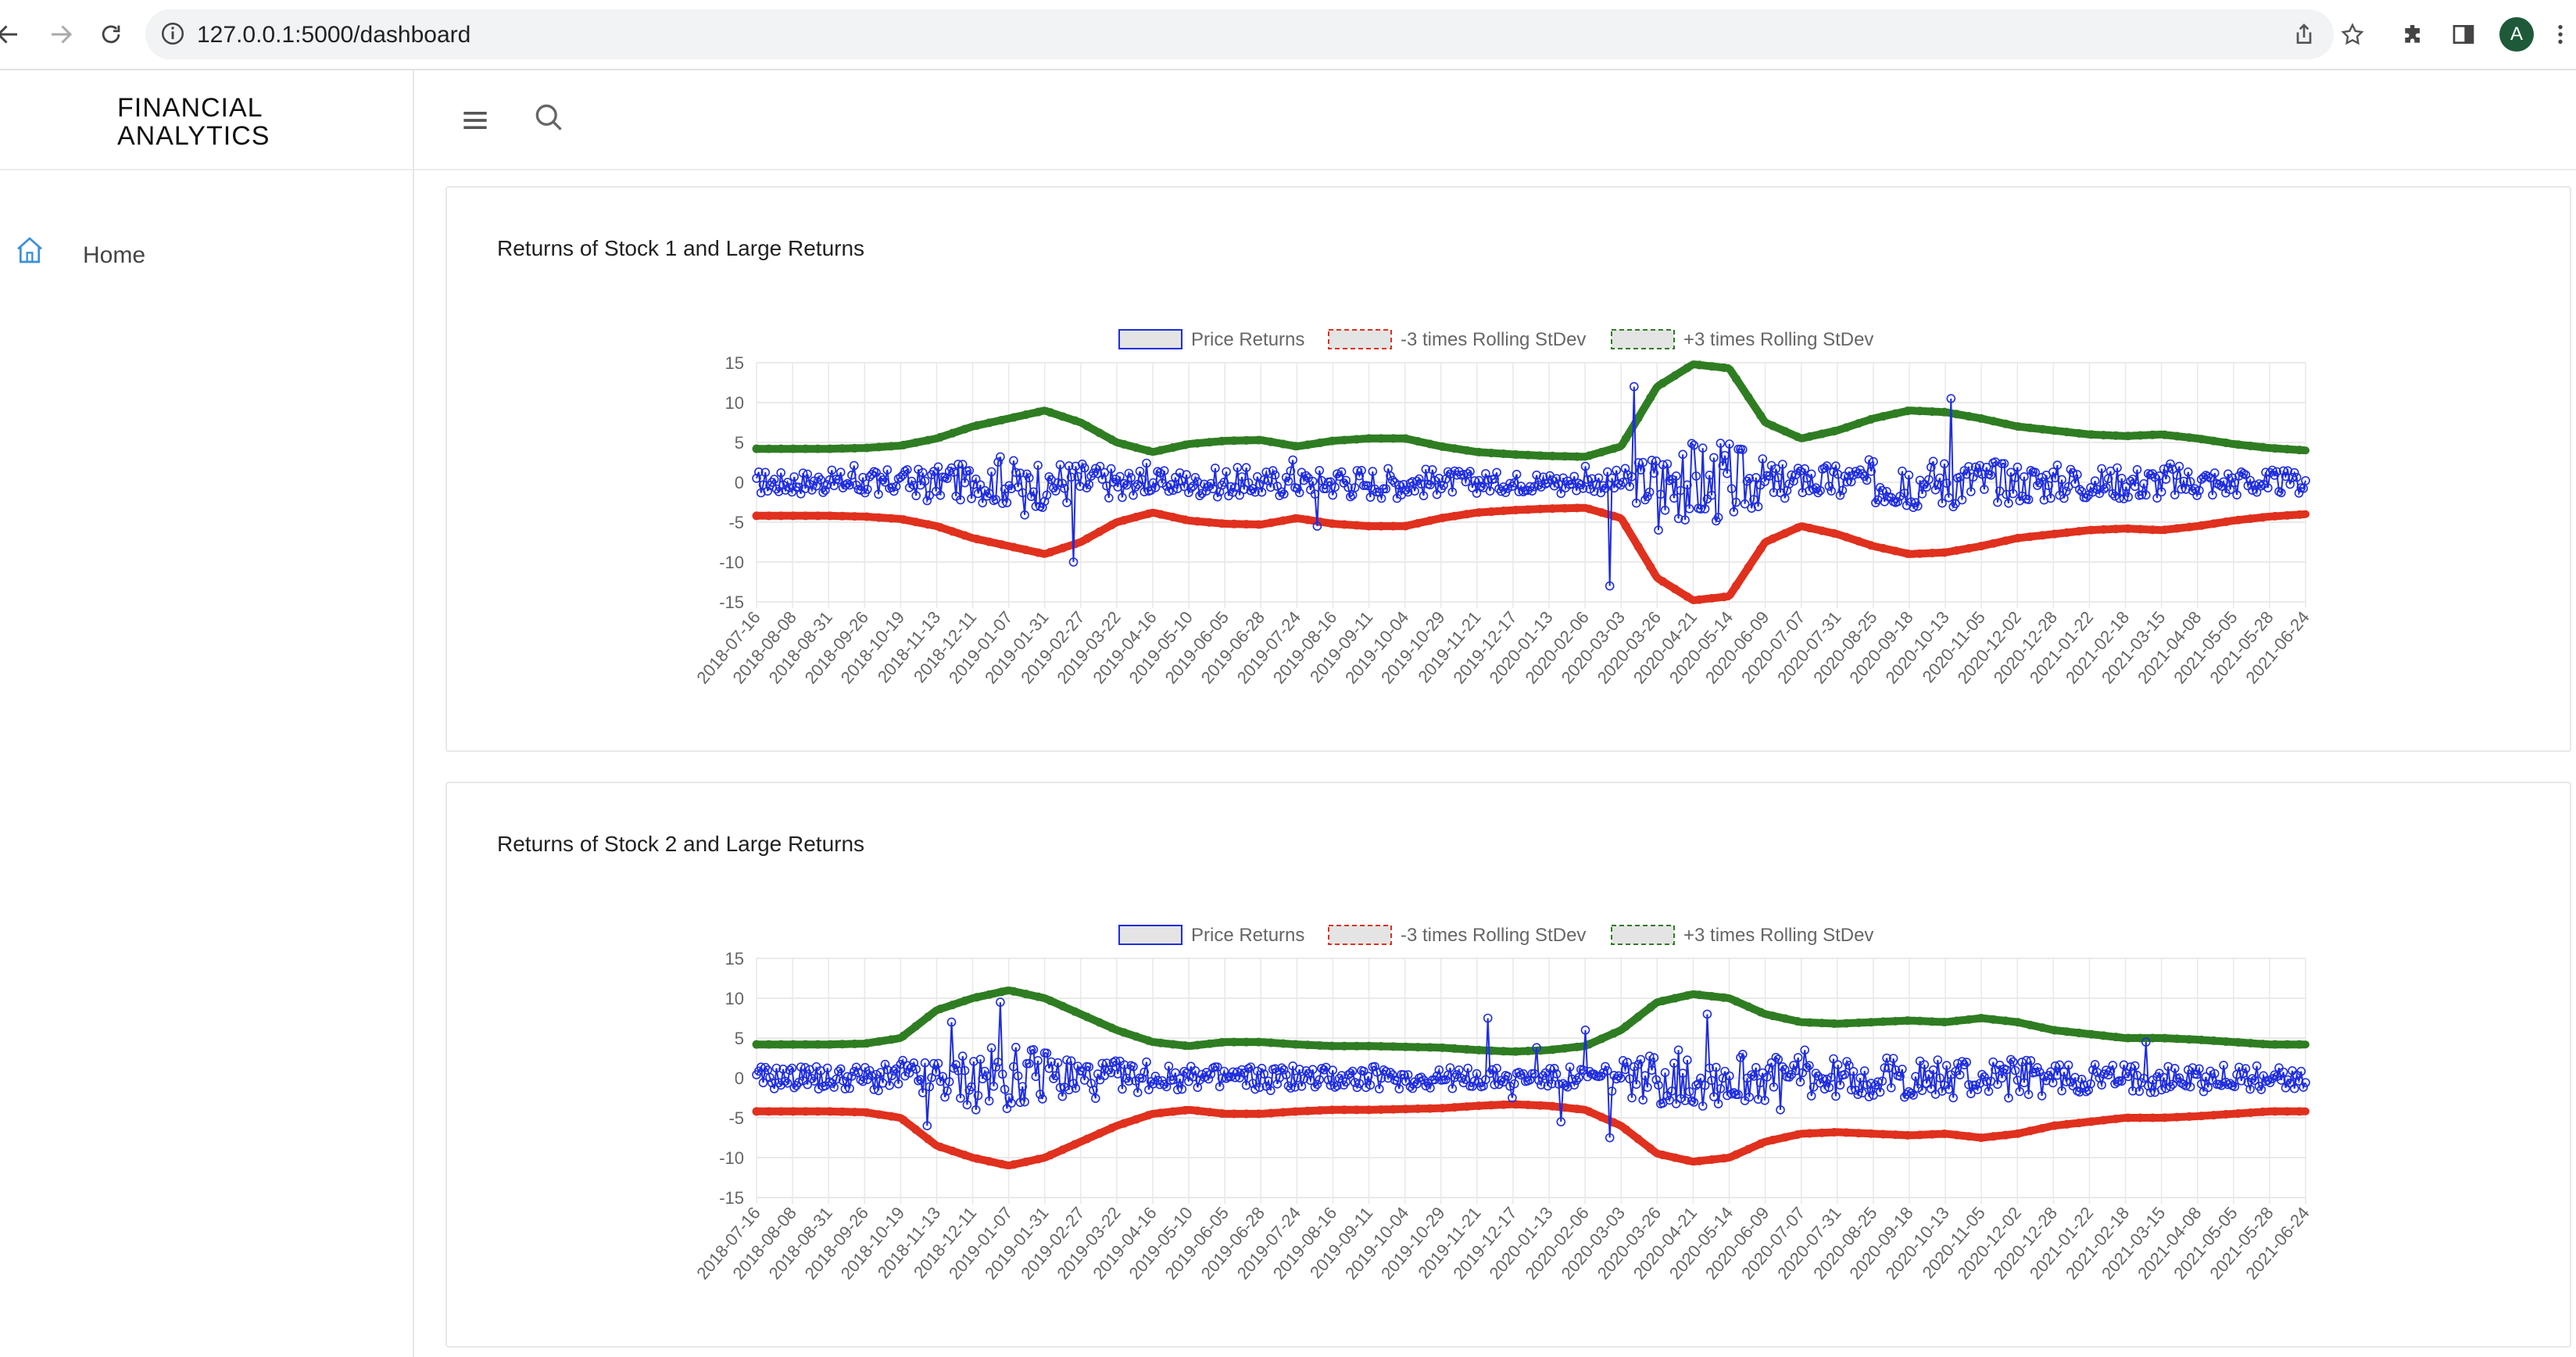 This screenshot has height=1357, width=2576. What do you see at coordinates (193, 122) in the screenshot?
I see `brand-logo: FINANCIAL ANALYTICS` at bounding box center [193, 122].